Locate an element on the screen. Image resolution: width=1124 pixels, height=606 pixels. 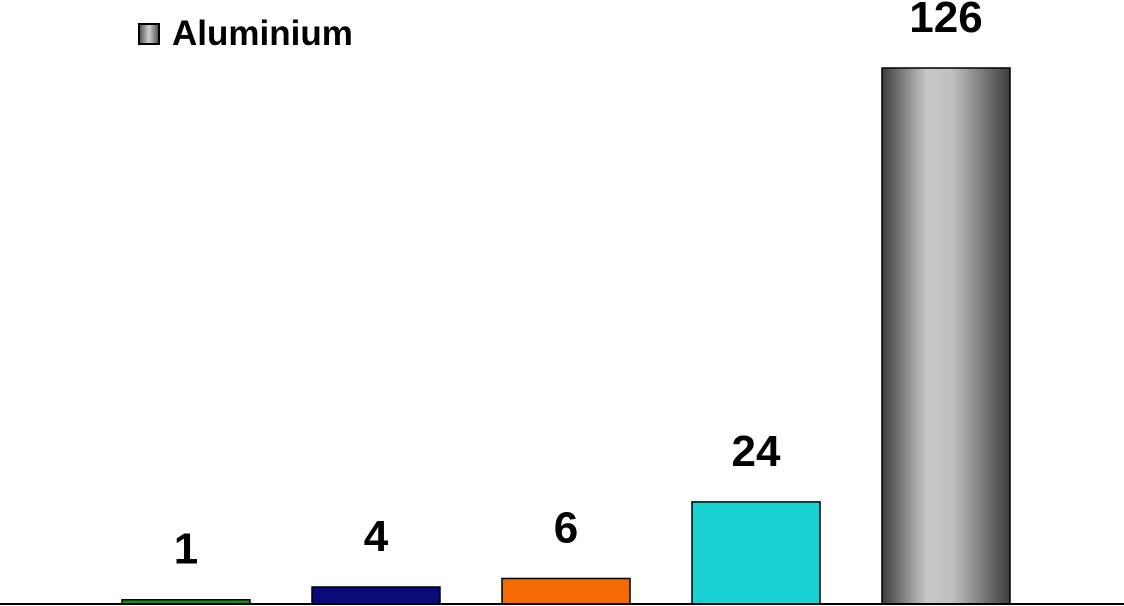
legend-item-2: Aluminium is located at coordinates (245, 33).